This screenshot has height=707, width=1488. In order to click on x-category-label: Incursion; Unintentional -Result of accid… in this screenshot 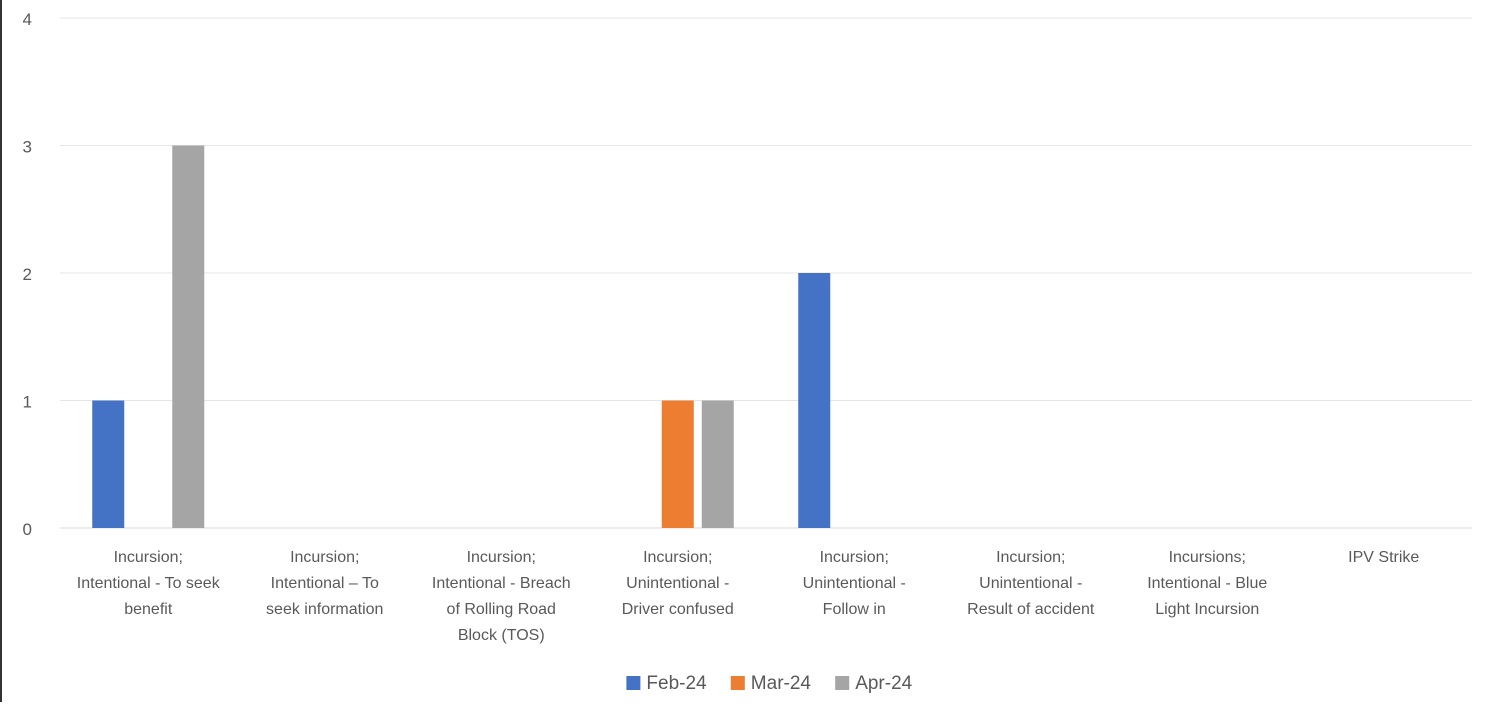, I will do `click(1031, 583)`.